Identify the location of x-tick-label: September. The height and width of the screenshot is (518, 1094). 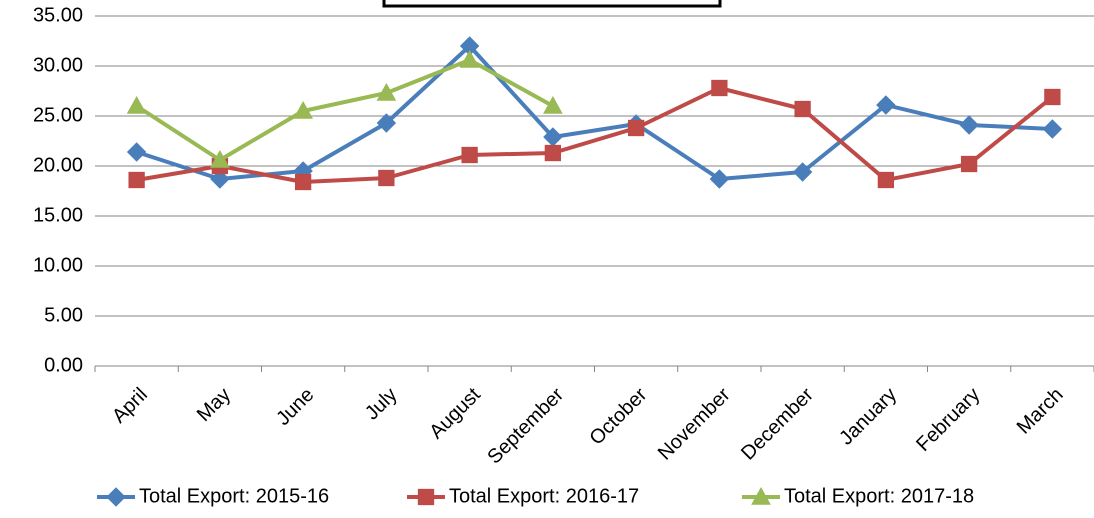
(525, 425).